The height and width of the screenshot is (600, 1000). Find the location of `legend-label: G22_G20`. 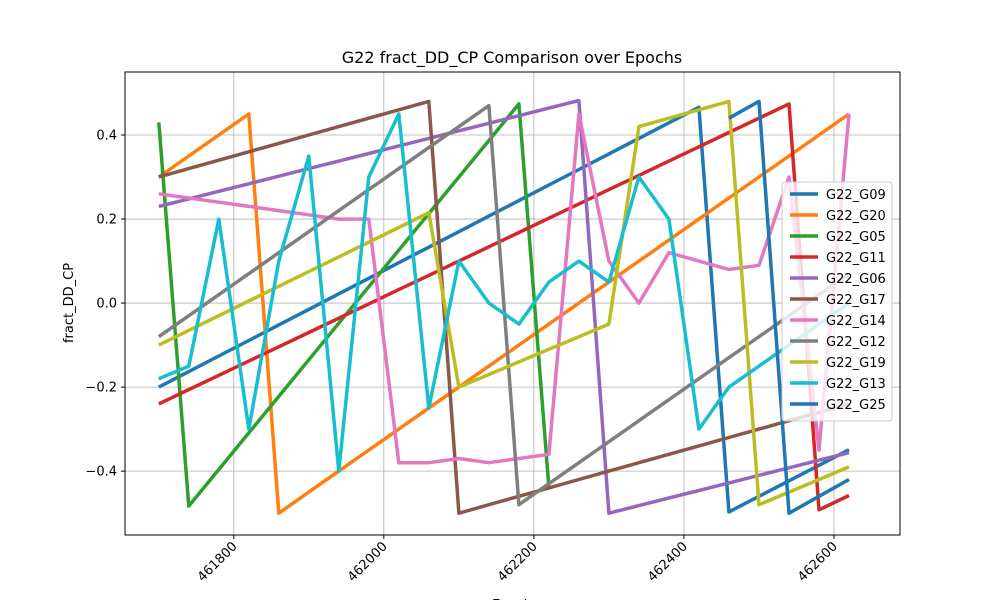

legend-label: G22_G20 is located at coordinates (856, 216).